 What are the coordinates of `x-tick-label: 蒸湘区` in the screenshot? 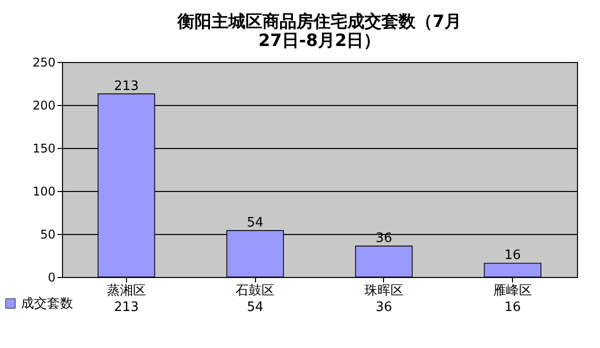 It's located at (126, 291).